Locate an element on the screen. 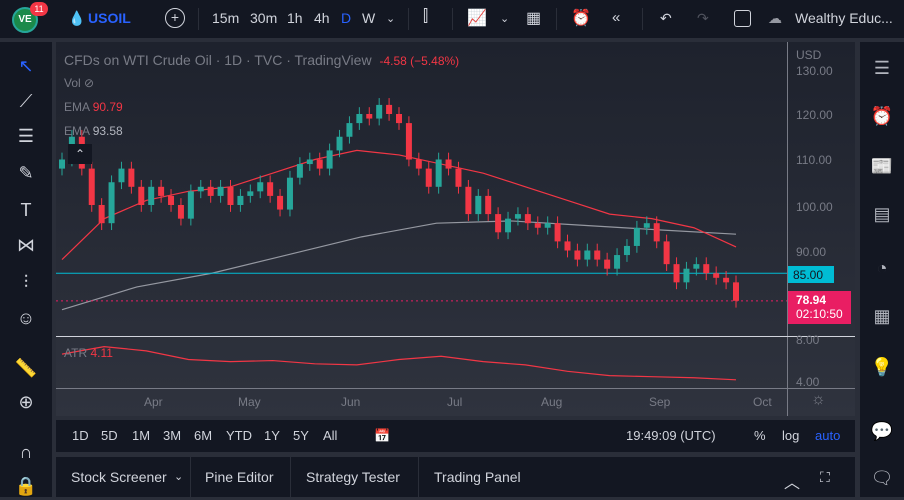  undo-icon: ↶ is located at coordinates (666, 18).